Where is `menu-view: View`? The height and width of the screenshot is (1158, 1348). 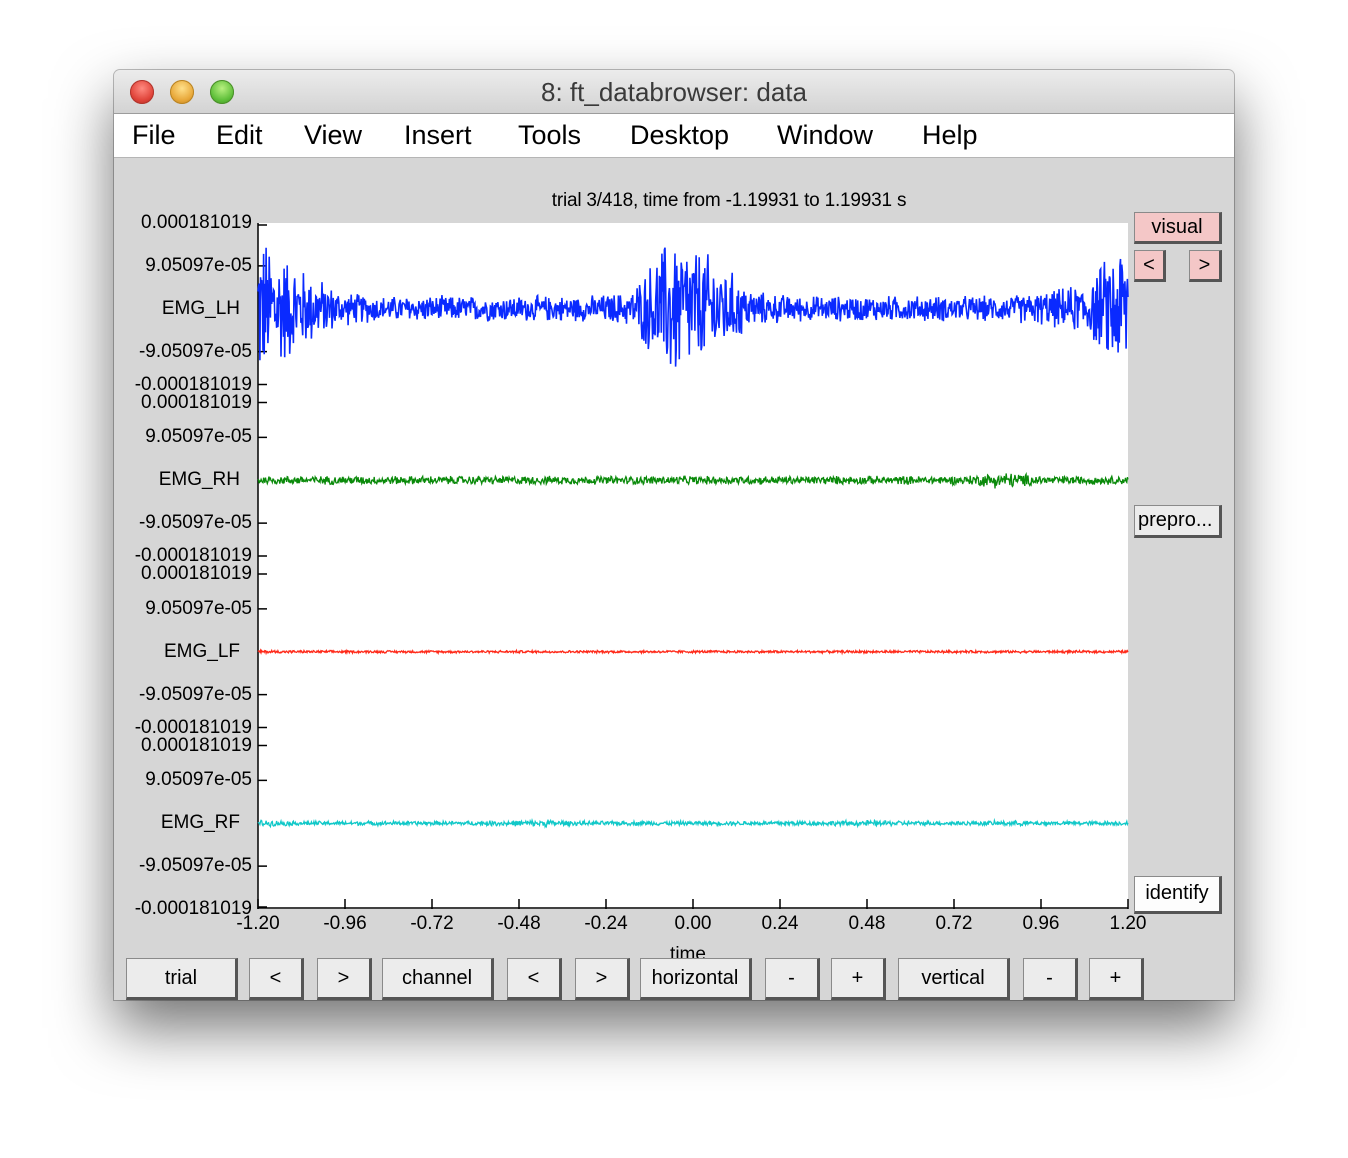 menu-view: View is located at coordinates (333, 135).